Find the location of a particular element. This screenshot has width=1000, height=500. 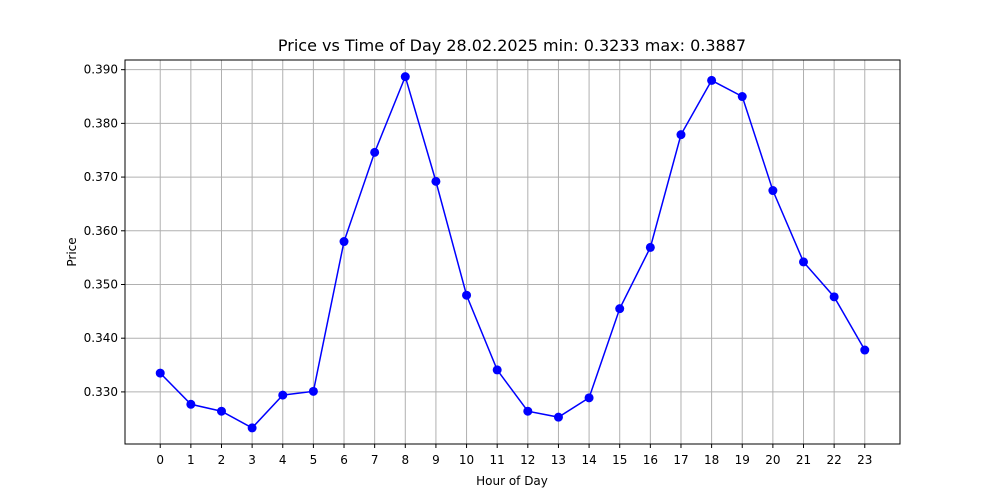

x-tick-label: 16 is located at coordinates (650, 460).